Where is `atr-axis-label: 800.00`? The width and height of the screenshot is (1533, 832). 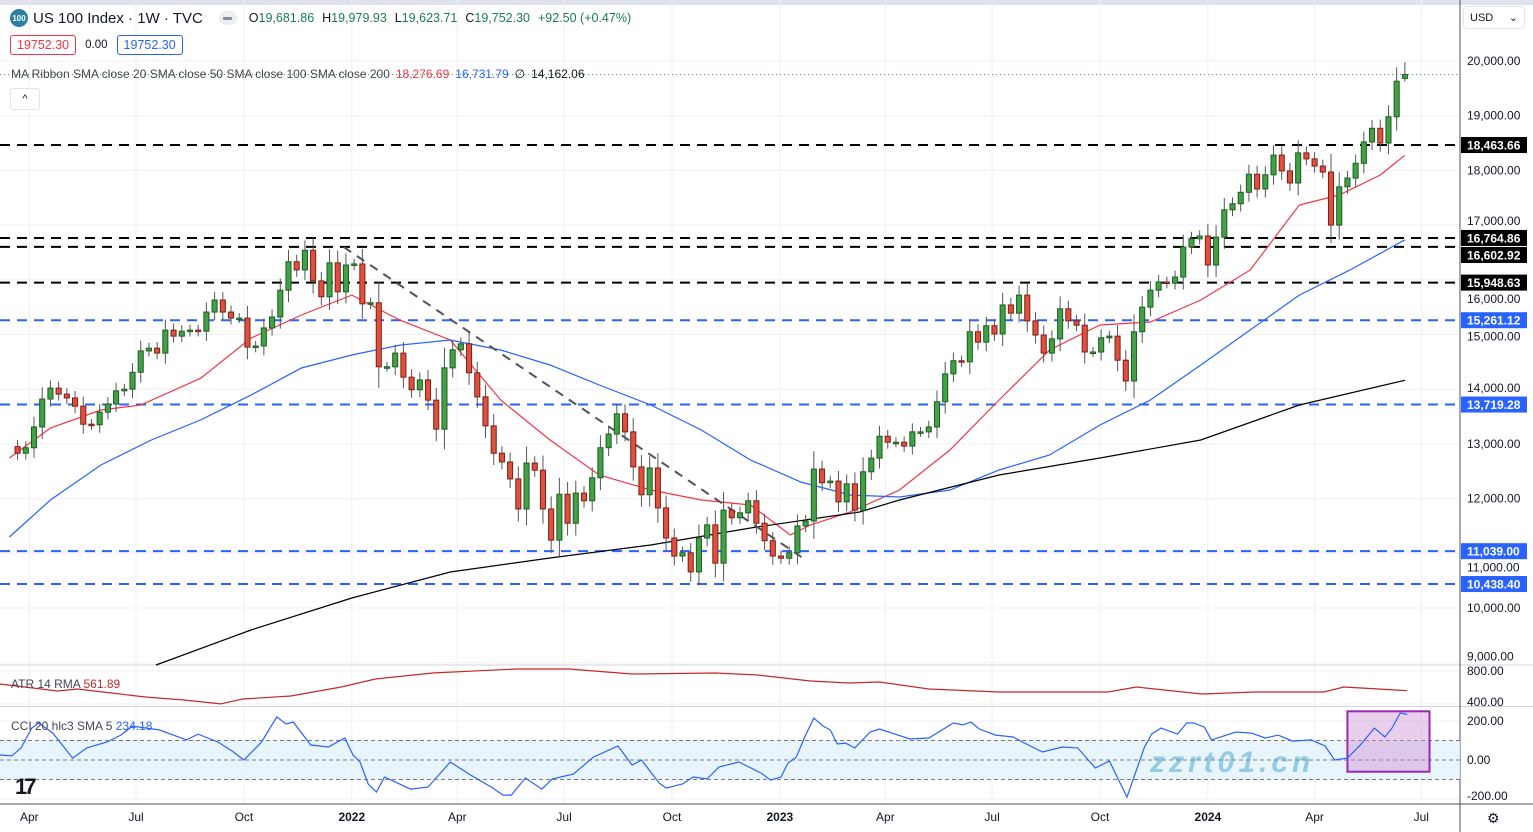
atr-axis-label: 800.00 is located at coordinates (1485, 671).